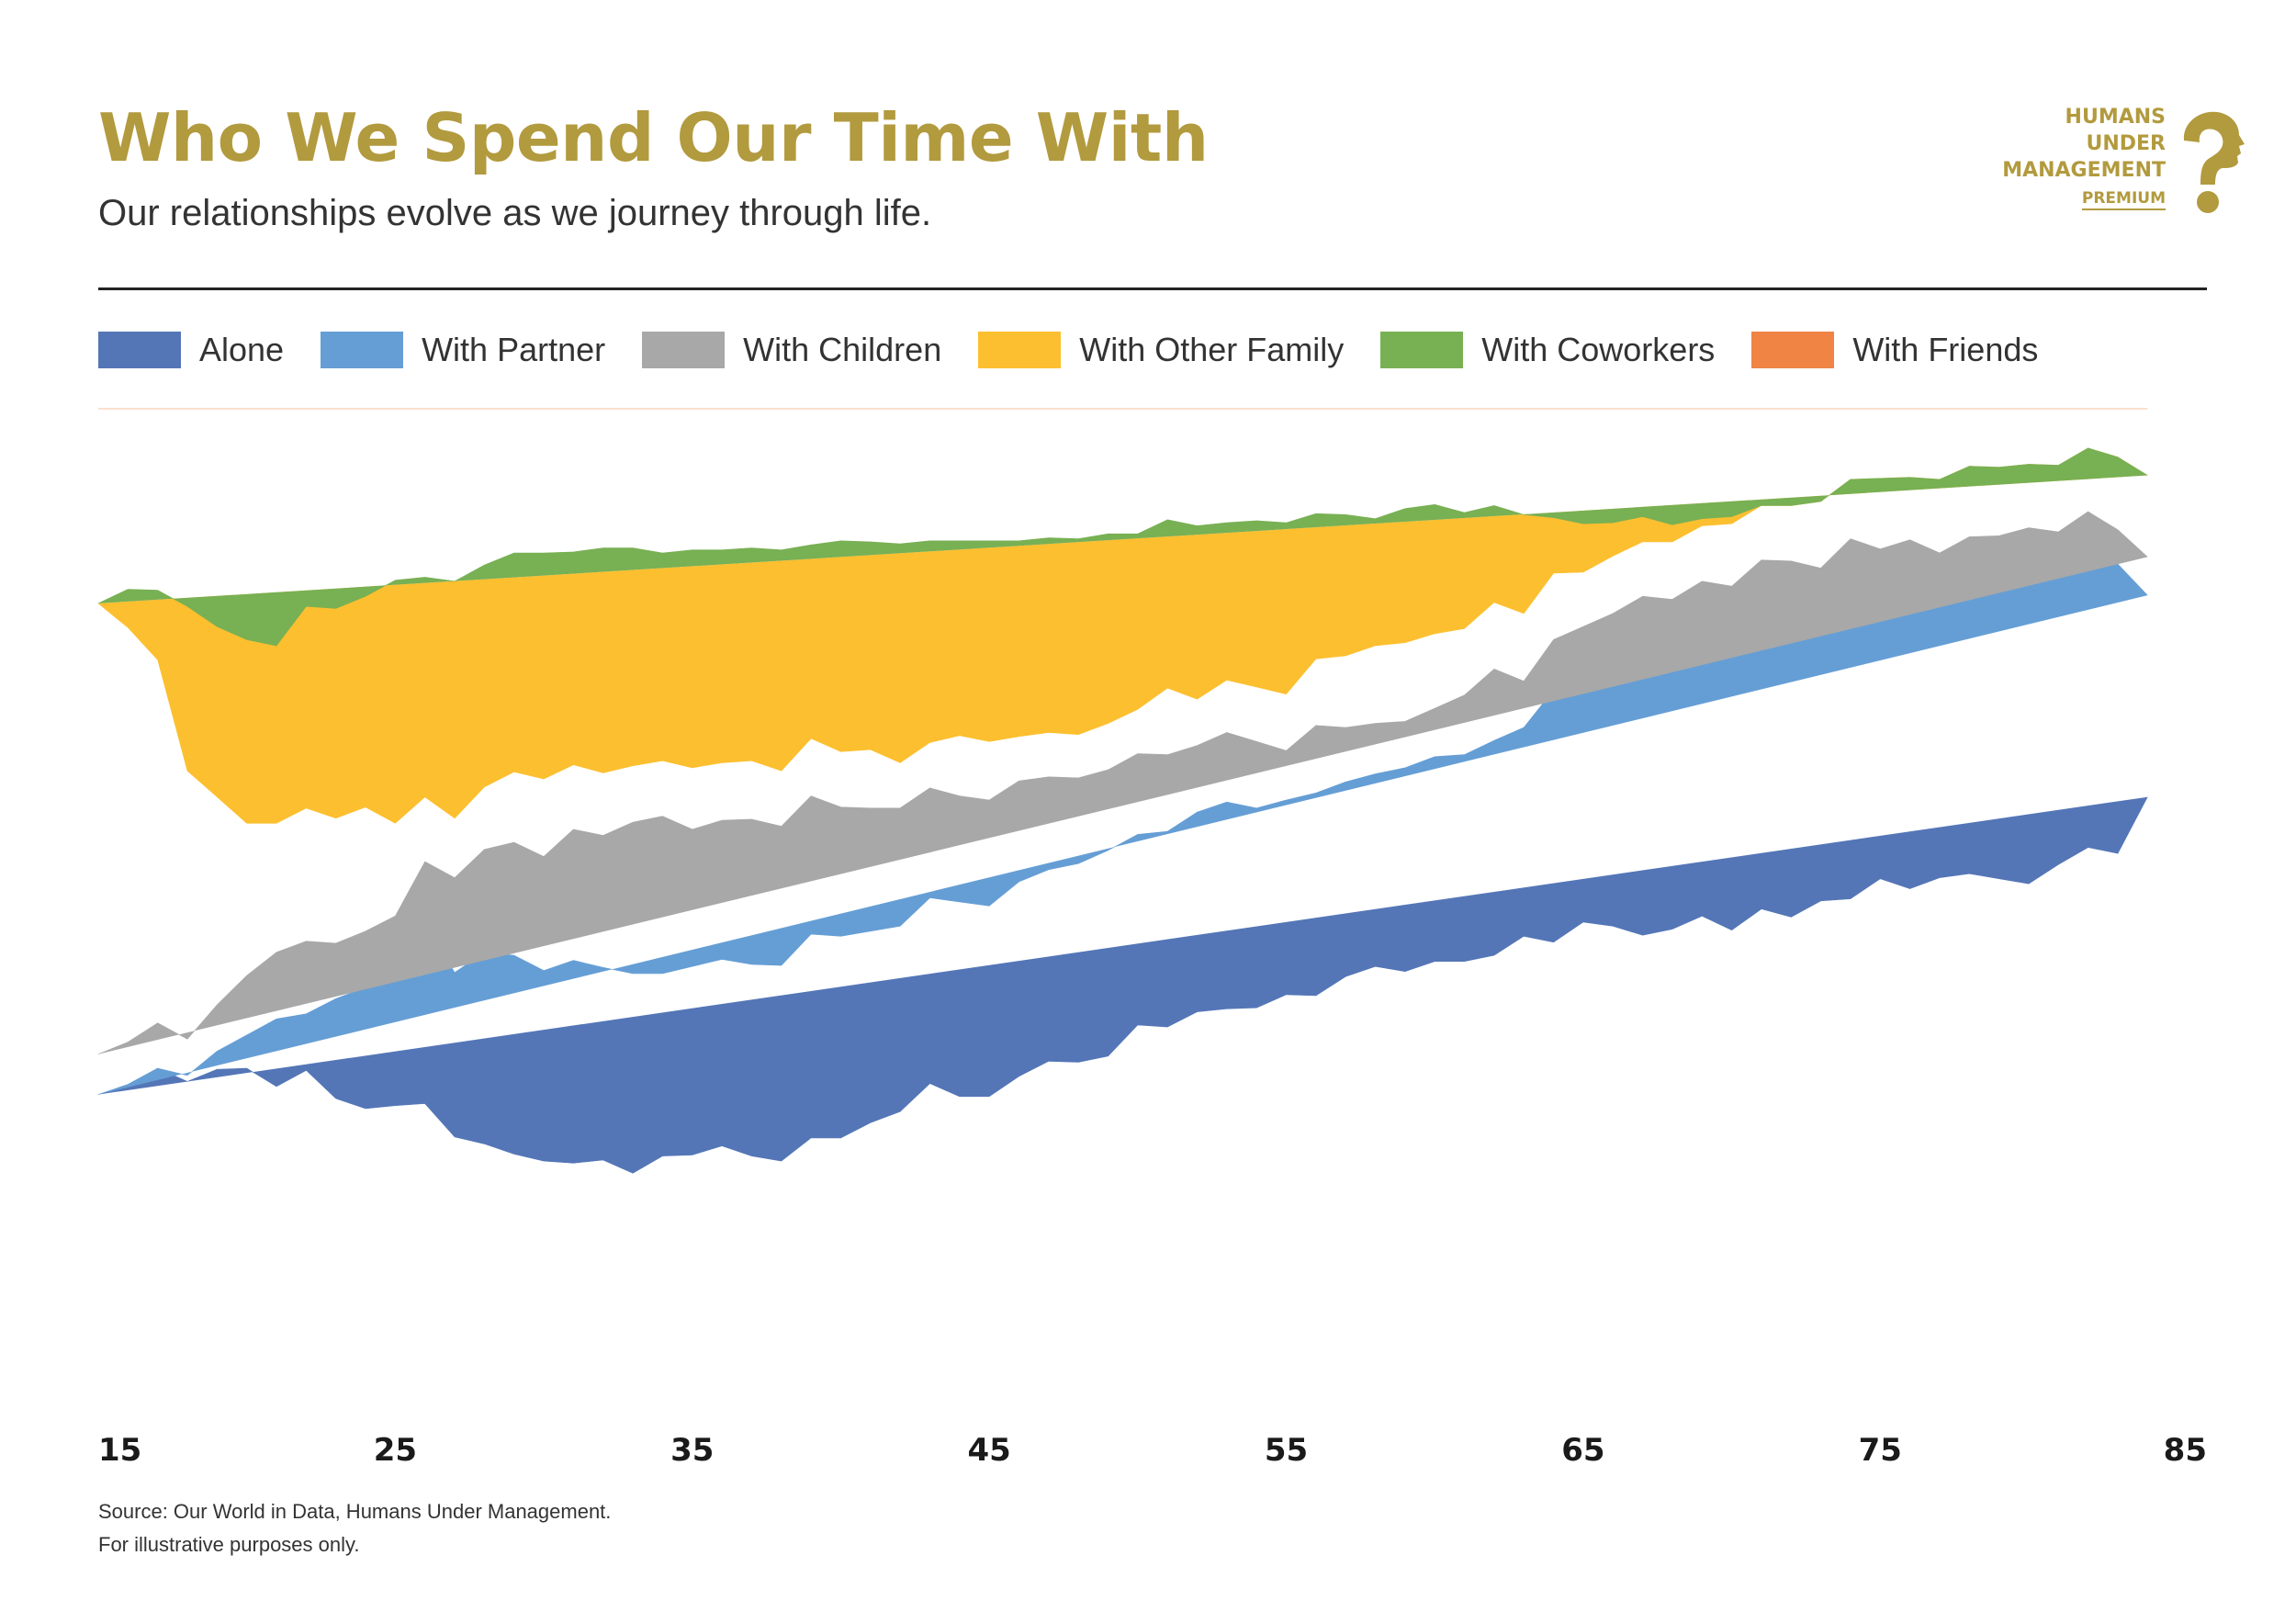 This screenshot has width=2296, height=1623. I want to click on legend-label-friends: With Friends, so click(1946, 349).